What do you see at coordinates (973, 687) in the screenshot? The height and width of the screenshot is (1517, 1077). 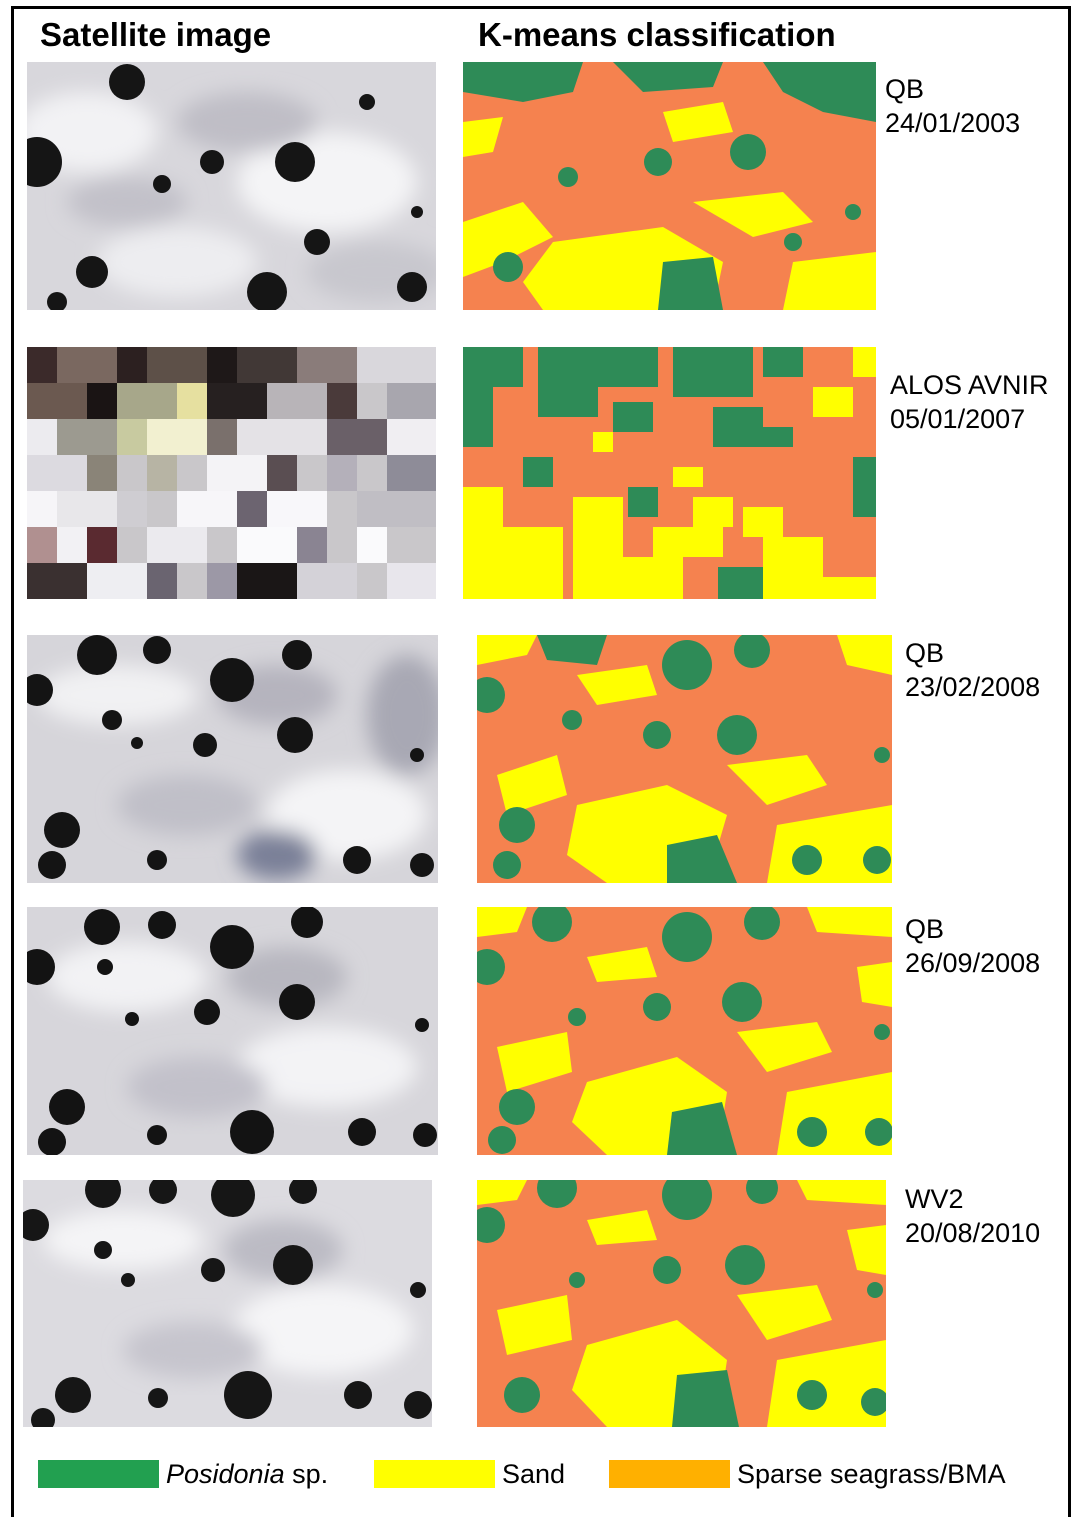 I see `row-3-date: 23/02/2008` at bounding box center [973, 687].